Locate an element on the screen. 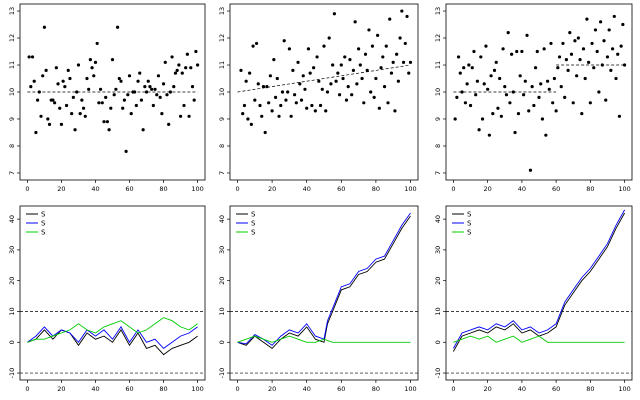  y-tick-label: 20 is located at coordinates (222, 281).